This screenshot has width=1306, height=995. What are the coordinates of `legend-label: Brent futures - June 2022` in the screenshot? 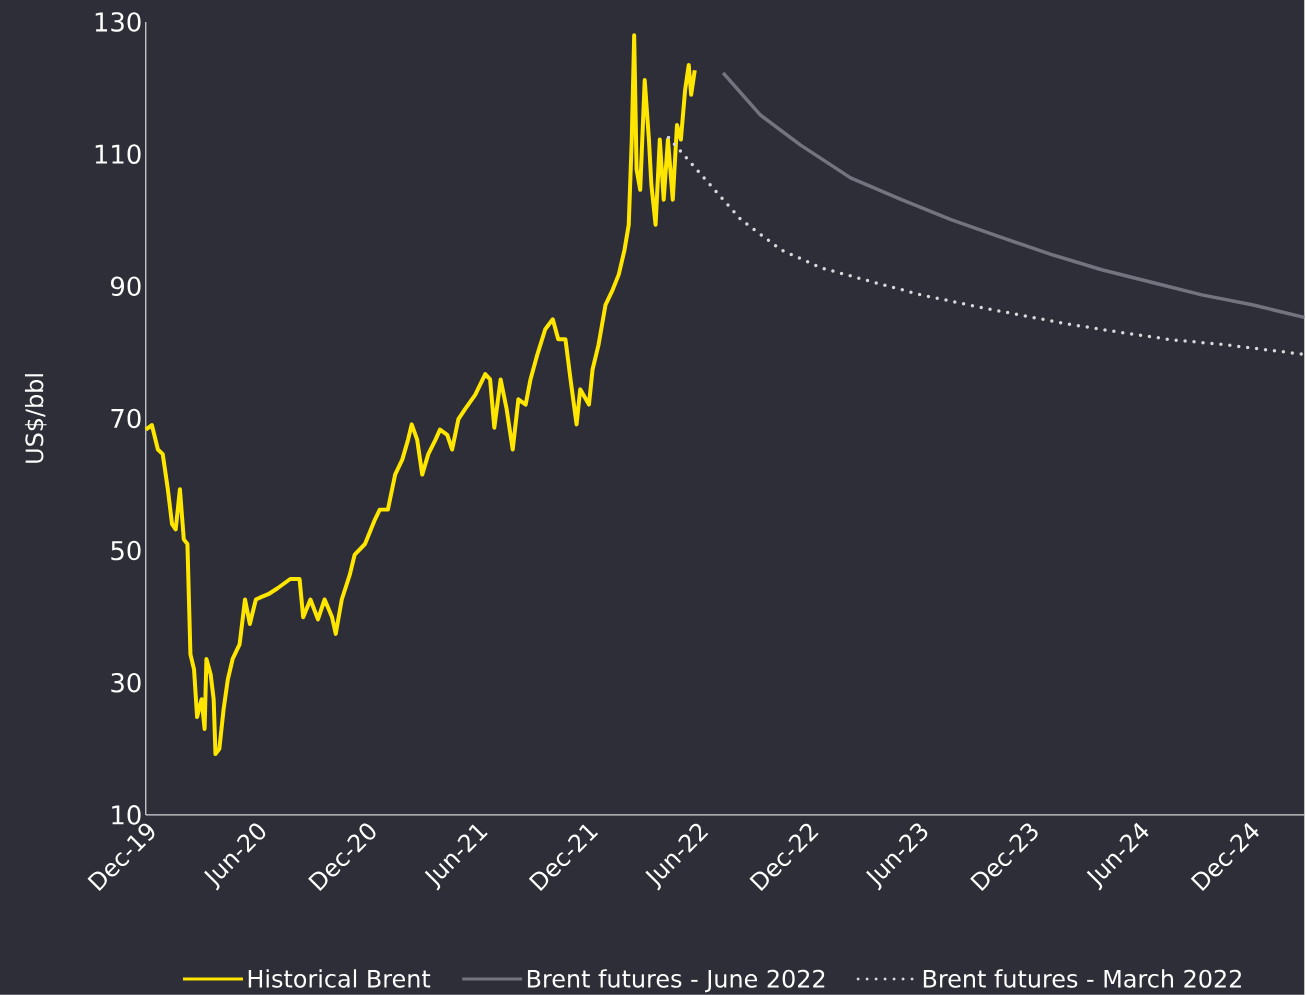 It's located at (676, 981).